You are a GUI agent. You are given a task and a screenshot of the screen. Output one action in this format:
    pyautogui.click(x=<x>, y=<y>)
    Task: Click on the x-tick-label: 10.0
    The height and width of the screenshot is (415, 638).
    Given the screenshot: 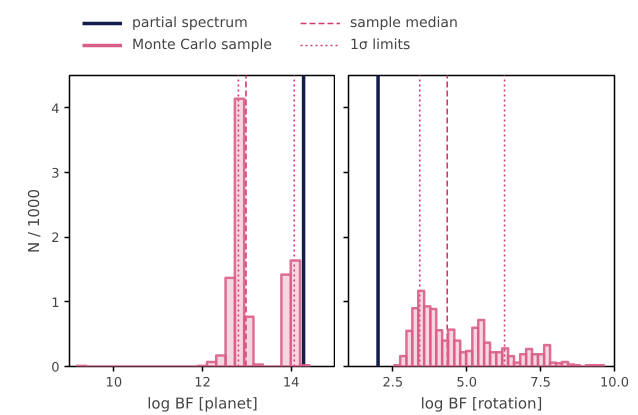 What is the action you would take?
    pyautogui.click(x=614, y=383)
    